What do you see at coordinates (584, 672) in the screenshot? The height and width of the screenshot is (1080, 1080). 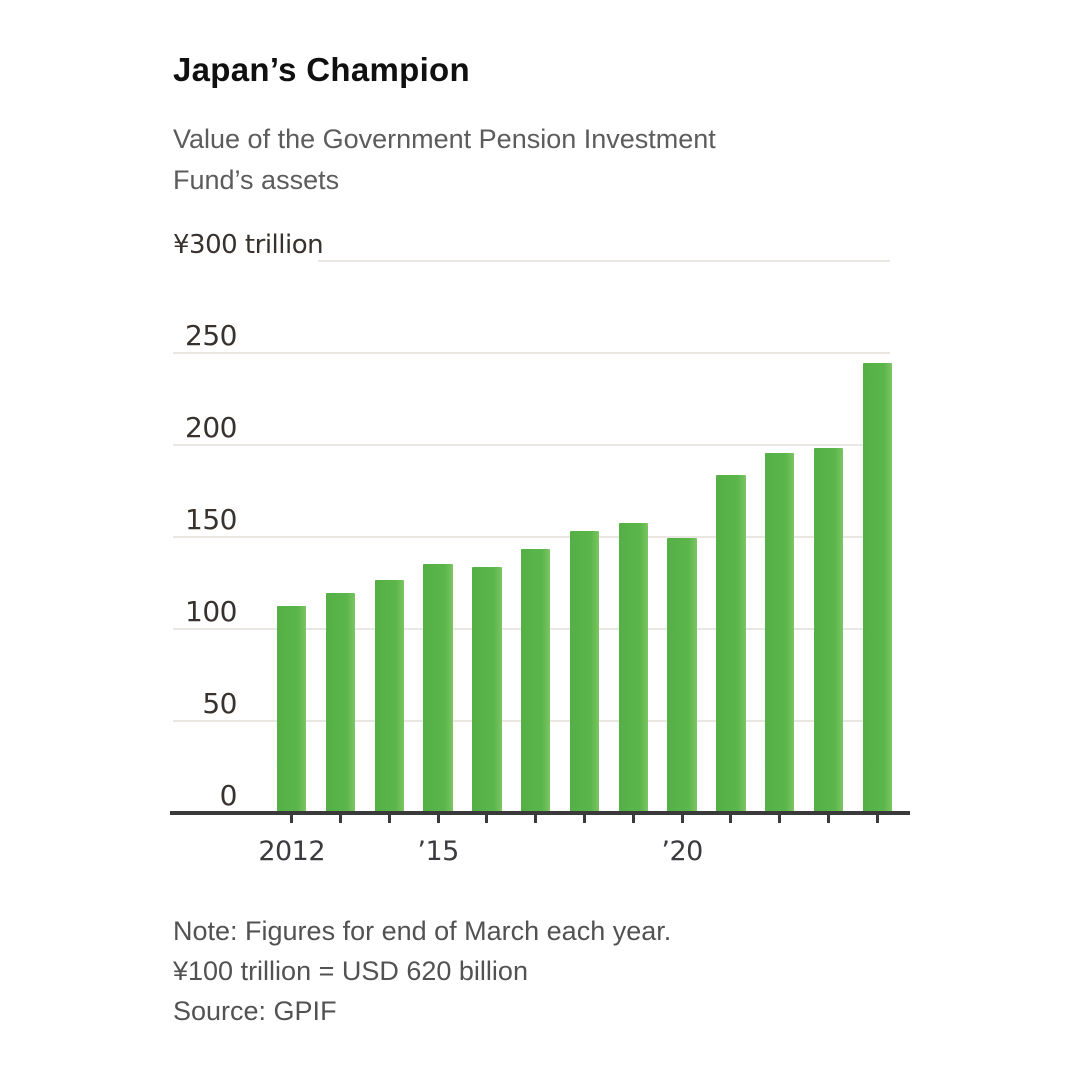 I see `bar-2018` at bounding box center [584, 672].